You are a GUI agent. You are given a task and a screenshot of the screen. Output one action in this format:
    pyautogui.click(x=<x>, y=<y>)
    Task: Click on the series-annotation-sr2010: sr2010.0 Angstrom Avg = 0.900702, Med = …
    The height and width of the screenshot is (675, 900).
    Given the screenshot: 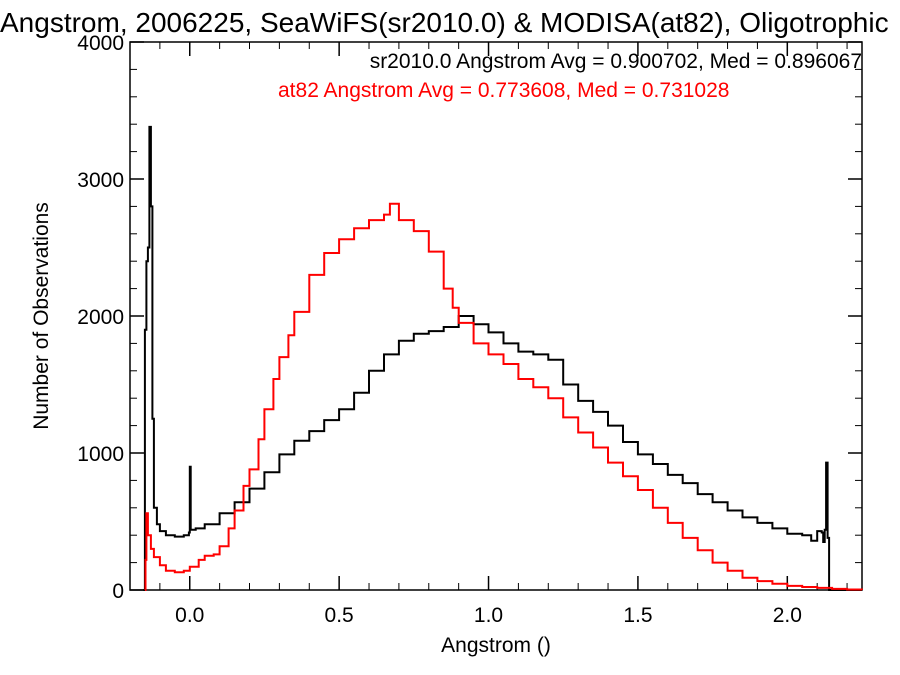 What is the action you would take?
    pyautogui.click(x=616, y=61)
    